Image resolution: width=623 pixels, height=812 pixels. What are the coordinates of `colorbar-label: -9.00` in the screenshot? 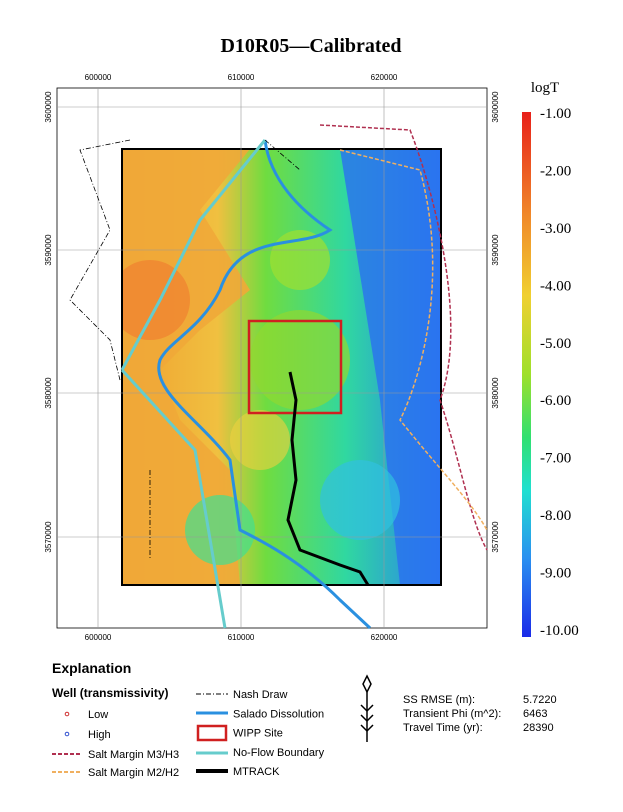 It's located at (555, 574).